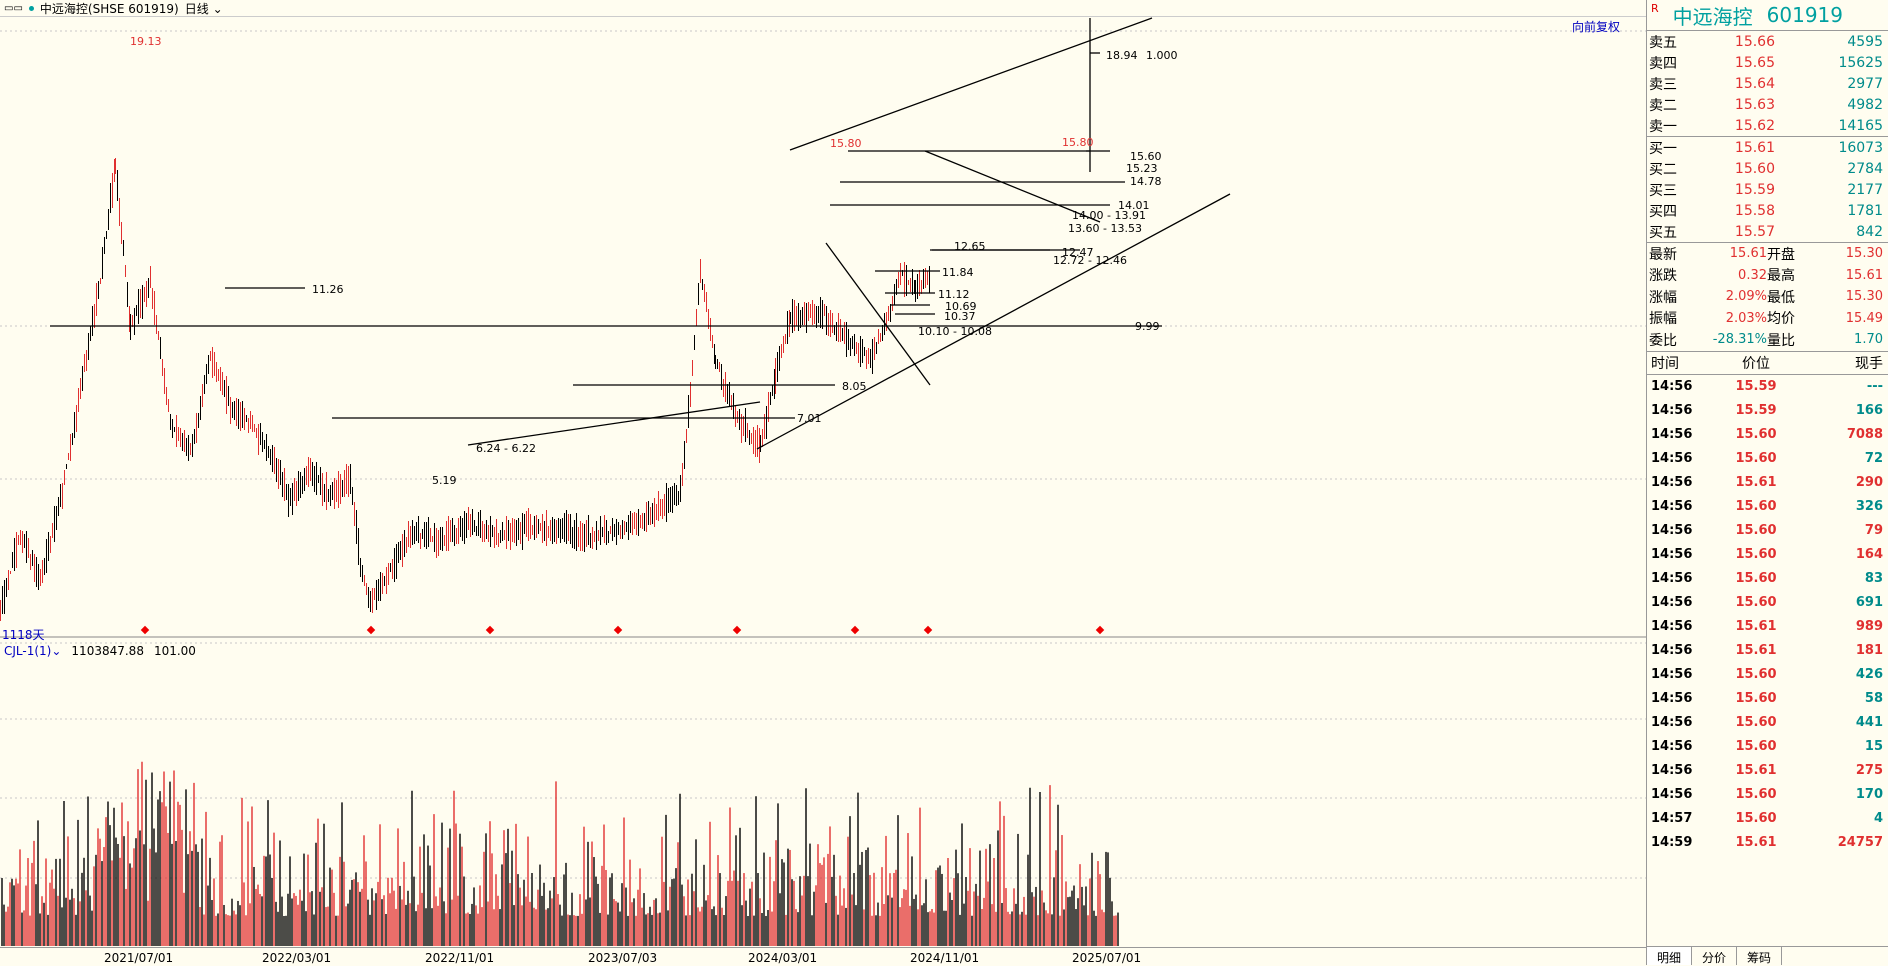  What do you see at coordinates (1663, 190) in the screenshot?
I see `bid-label: 买三` at bounding box center [1663, 190].